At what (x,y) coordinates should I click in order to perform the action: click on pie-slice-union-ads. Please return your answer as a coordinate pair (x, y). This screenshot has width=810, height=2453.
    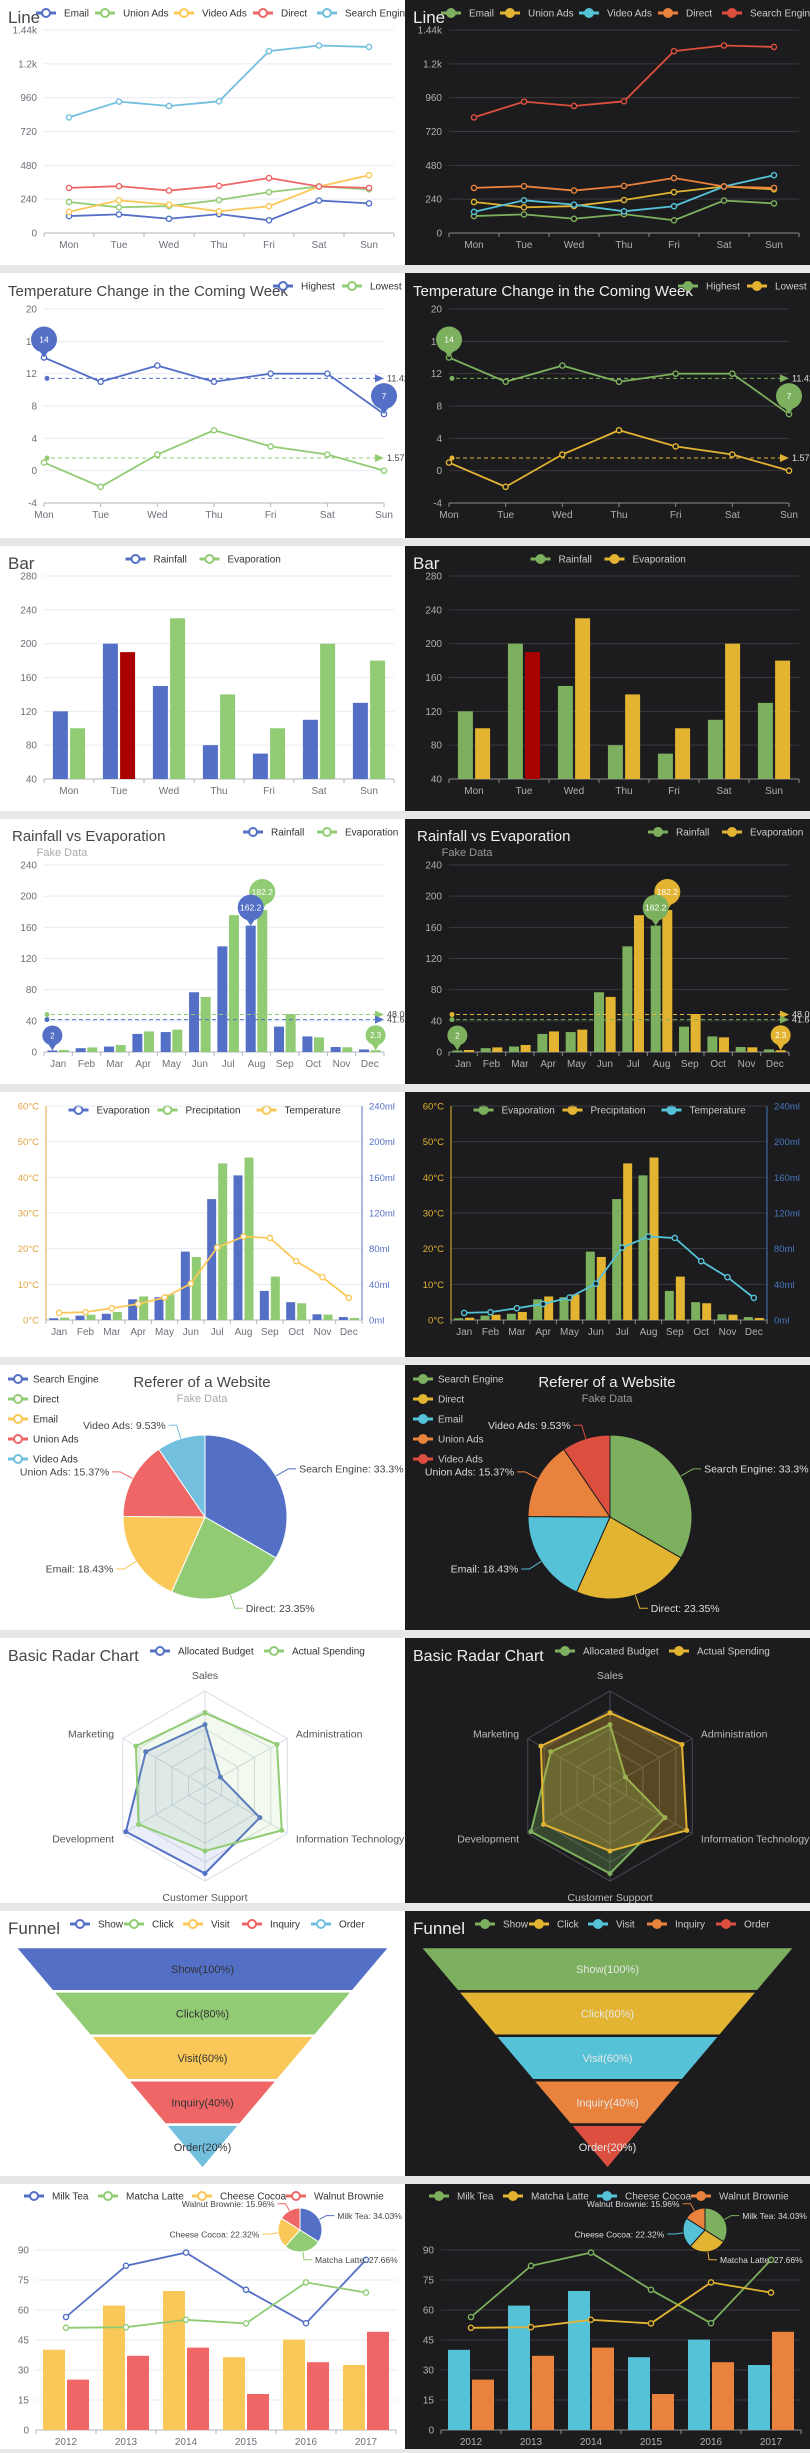
    Looking at the image, I should click on (569, 1483).